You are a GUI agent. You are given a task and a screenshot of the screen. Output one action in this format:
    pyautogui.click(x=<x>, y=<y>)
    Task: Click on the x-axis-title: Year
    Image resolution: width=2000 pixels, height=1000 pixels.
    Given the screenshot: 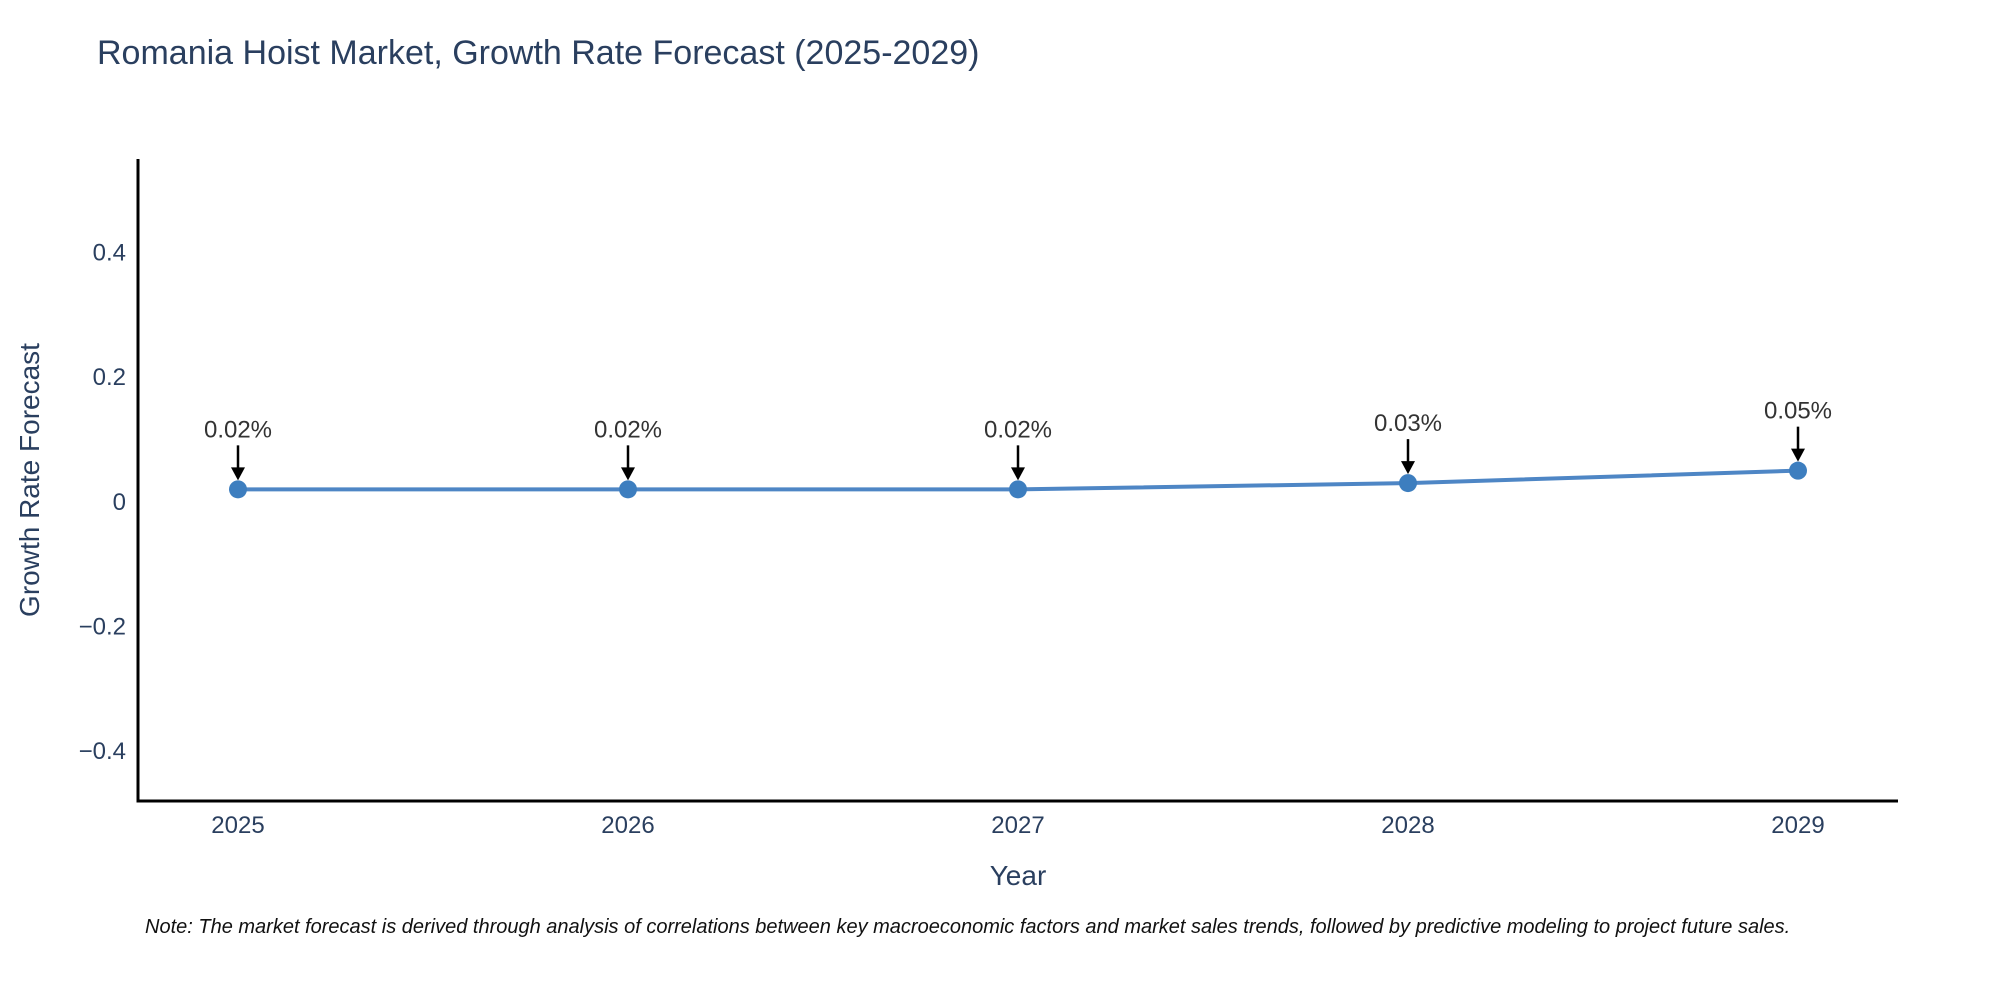 What is the action you would take?
    pyautogui.click(x=1018, y=875)
    